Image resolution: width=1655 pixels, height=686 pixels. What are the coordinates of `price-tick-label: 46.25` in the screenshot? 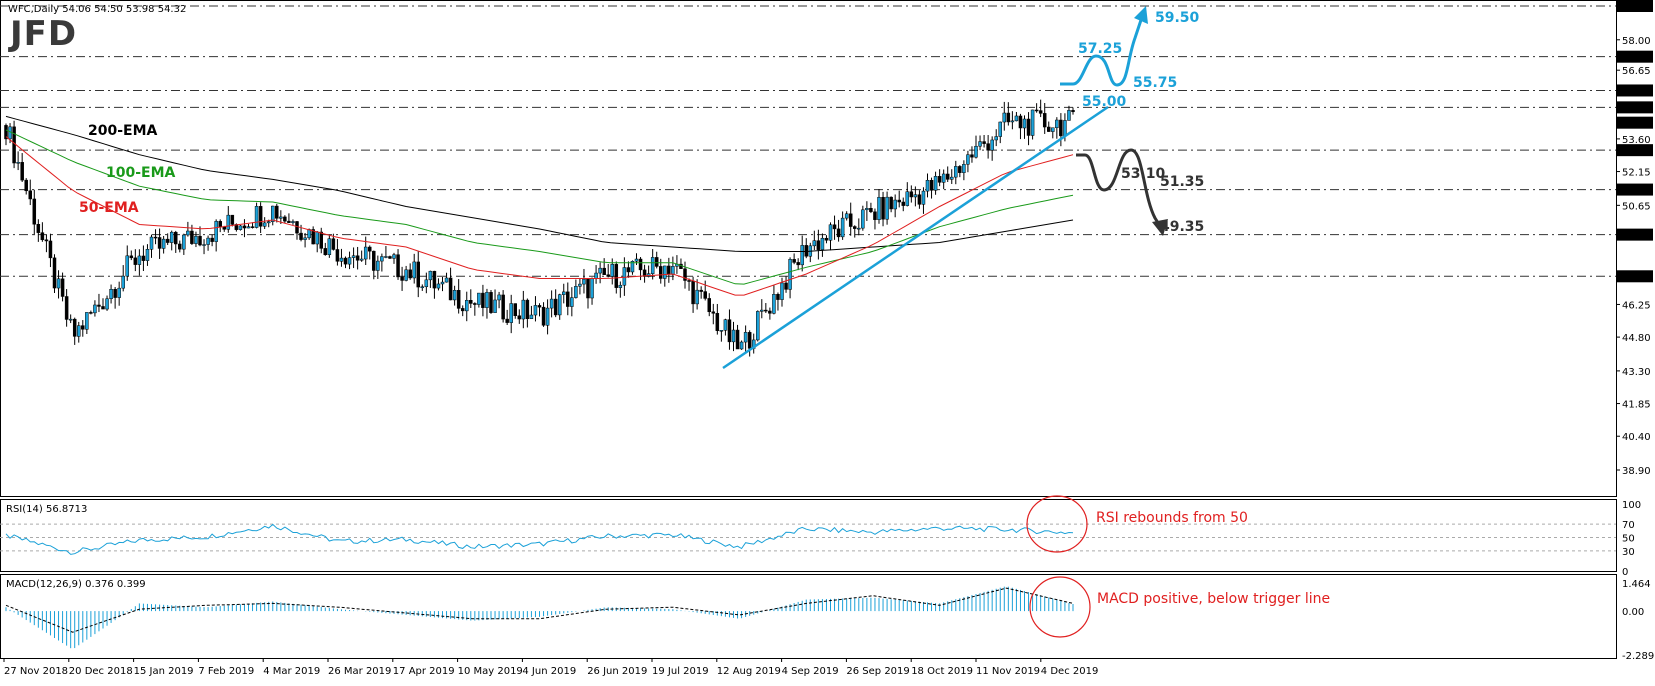 It's located at (1636, 305).